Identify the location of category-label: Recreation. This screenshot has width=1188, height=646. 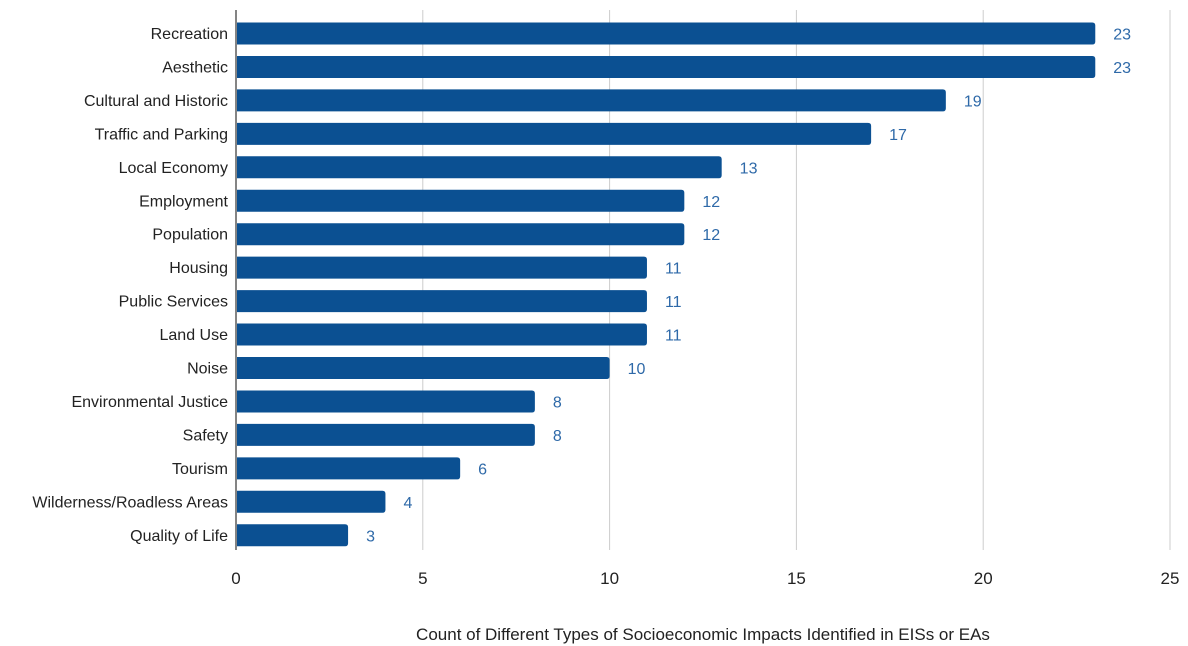
(189, 34).